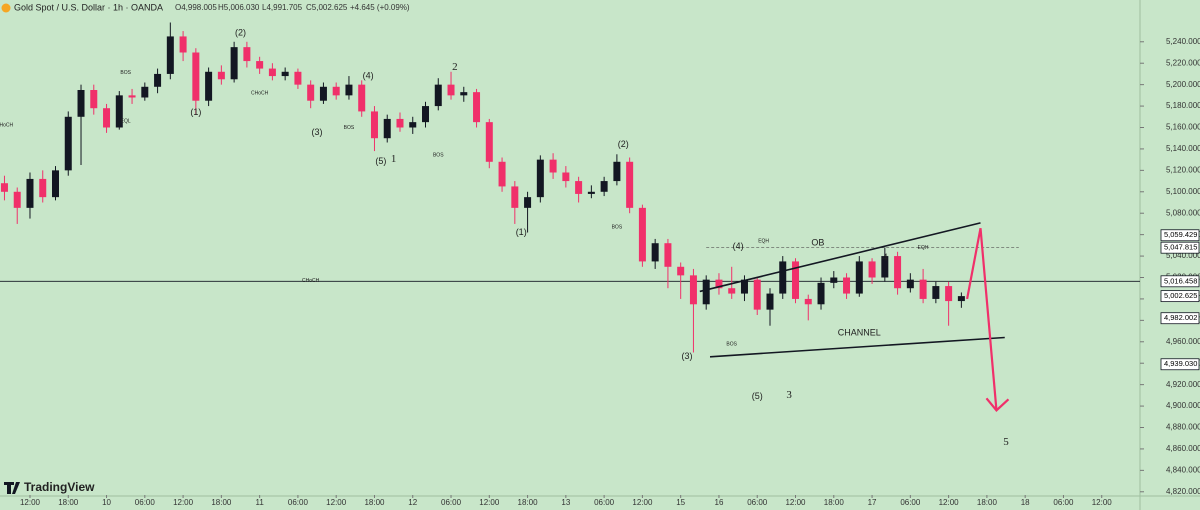 This screenshot has height=510, width=1200. What do you see at coordinates (1183, 148) in the screenshot?
I see `y-tick-label: 5,140.000` at bounding box center [1183, 148].